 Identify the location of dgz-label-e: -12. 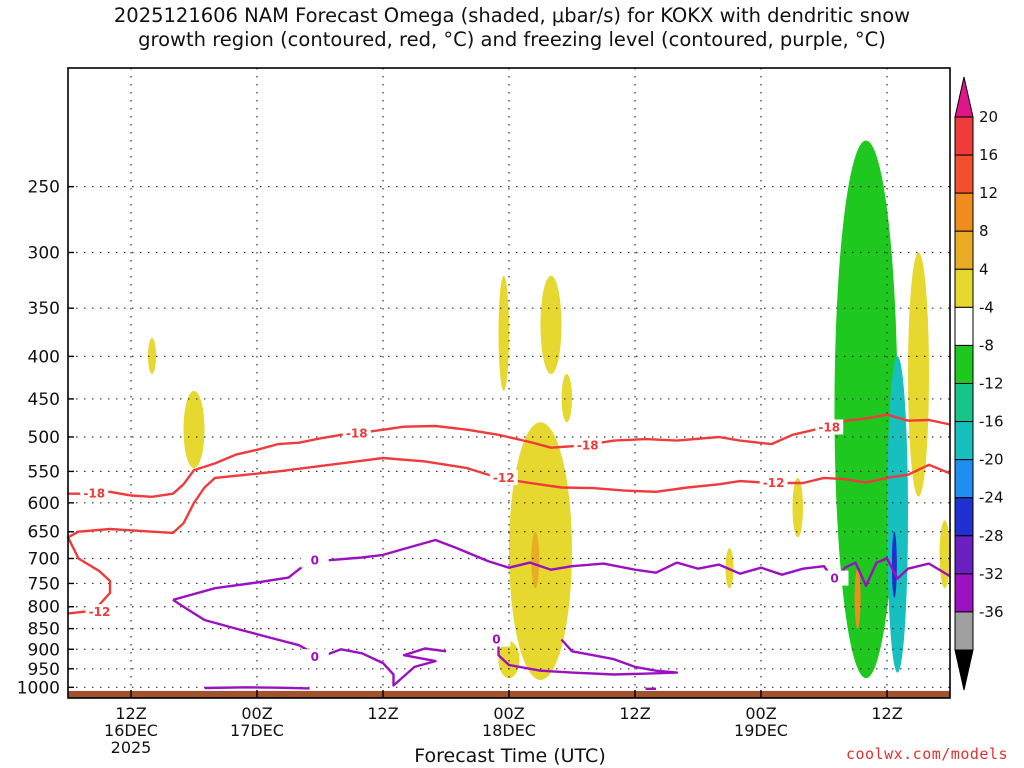
(100, 612).